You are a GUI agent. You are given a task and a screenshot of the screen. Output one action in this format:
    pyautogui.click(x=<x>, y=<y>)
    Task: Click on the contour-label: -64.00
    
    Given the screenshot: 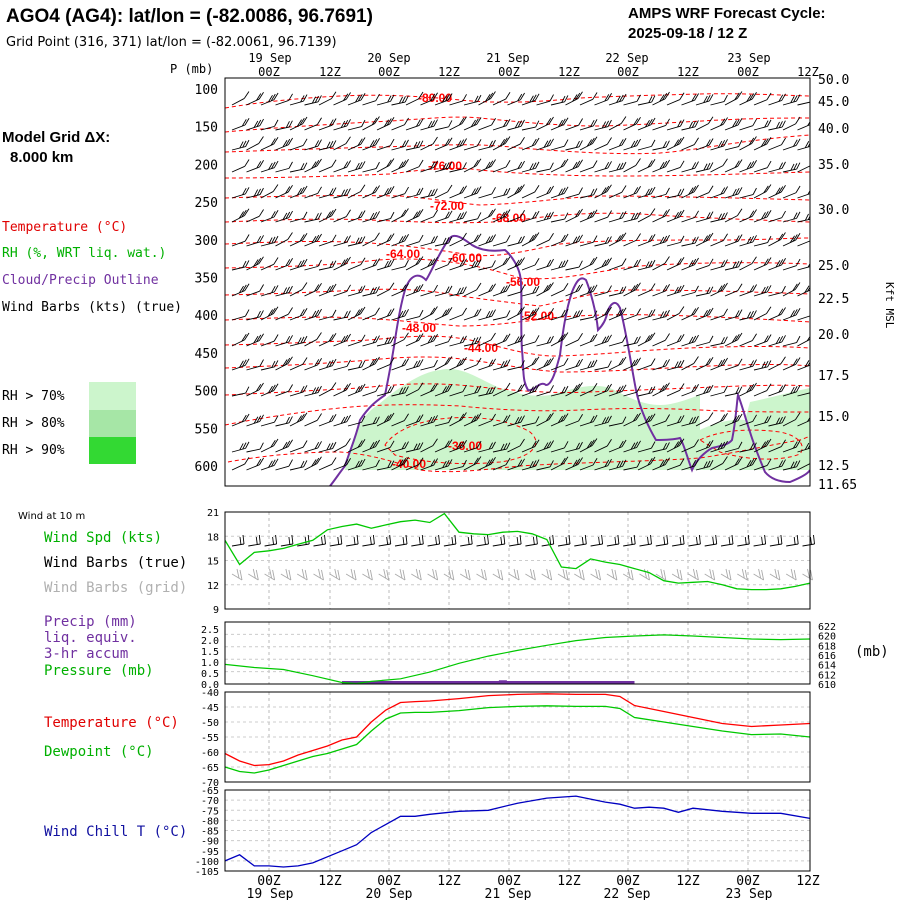 What is the action you would take?
    pyautogui.click(x=403, y=254)
    